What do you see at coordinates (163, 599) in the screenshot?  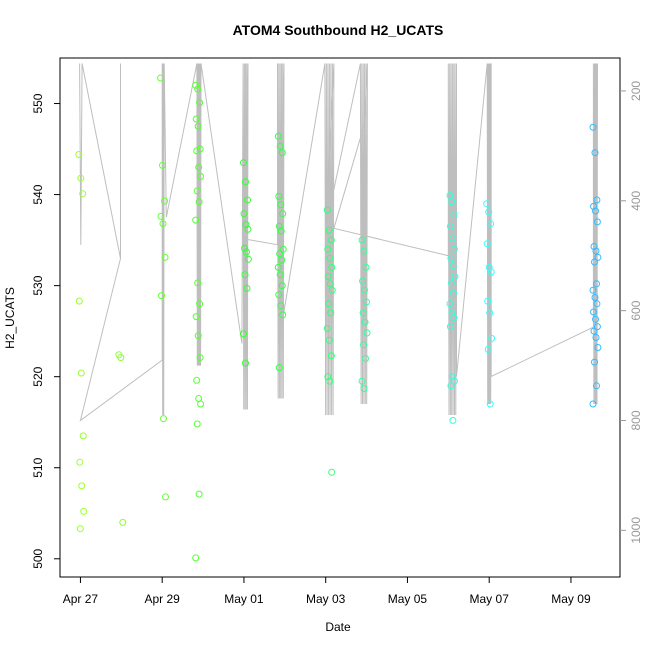 I see `x-tick-label: Apr 29` at bounding box center [163, 599].